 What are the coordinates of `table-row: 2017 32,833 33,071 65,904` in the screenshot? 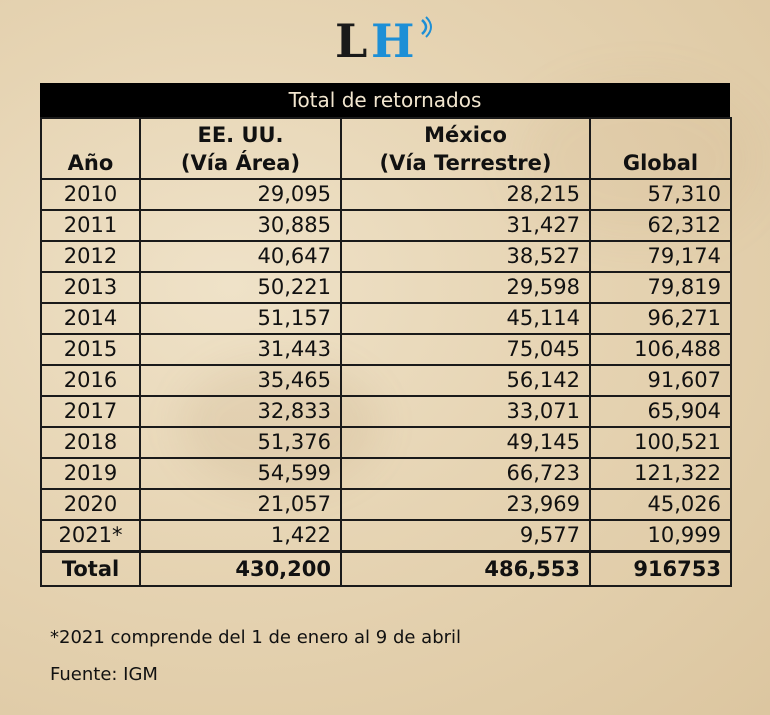 It's located at (386, 411).